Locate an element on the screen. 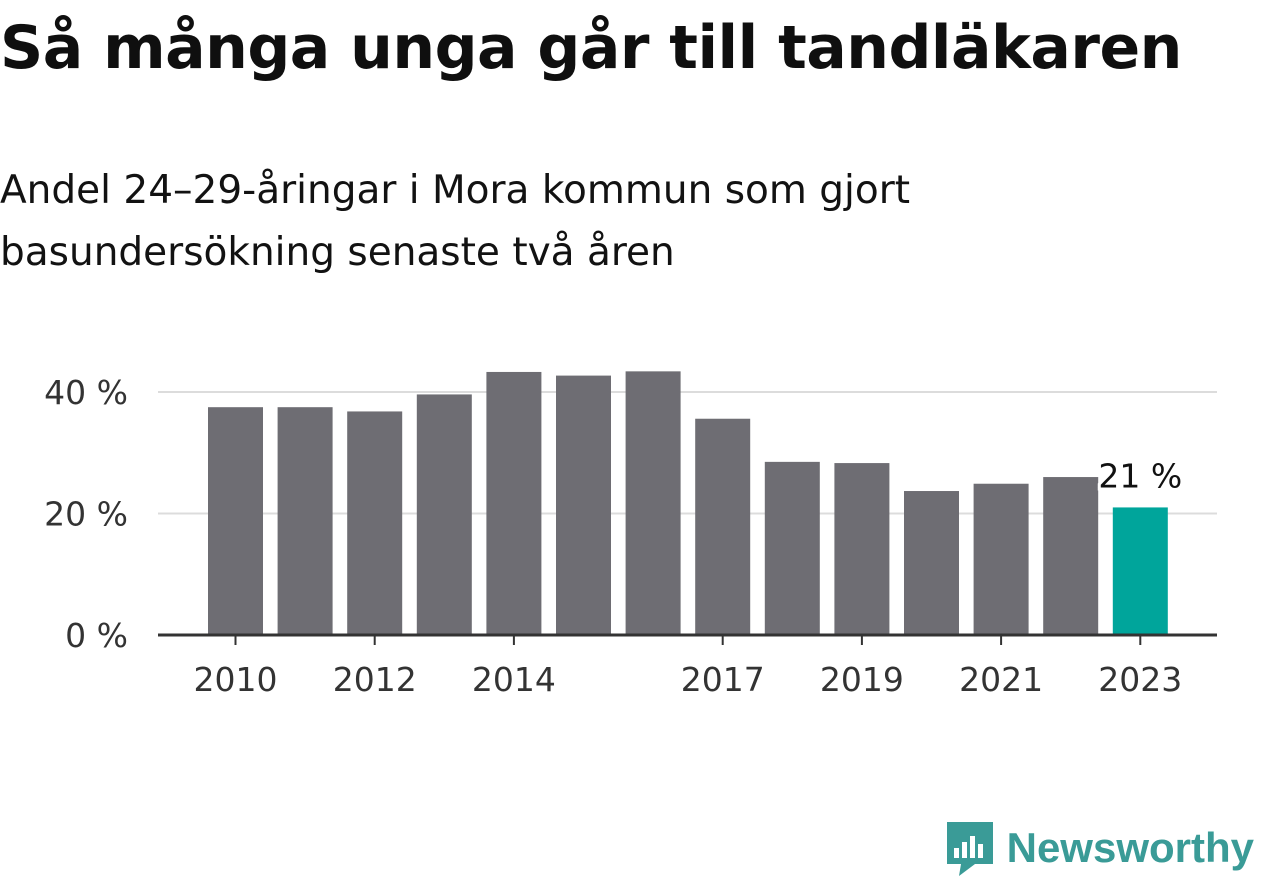 This screenshot has width=1262, height=879. data-label: 21 % is located at coordinates (1140, 475).